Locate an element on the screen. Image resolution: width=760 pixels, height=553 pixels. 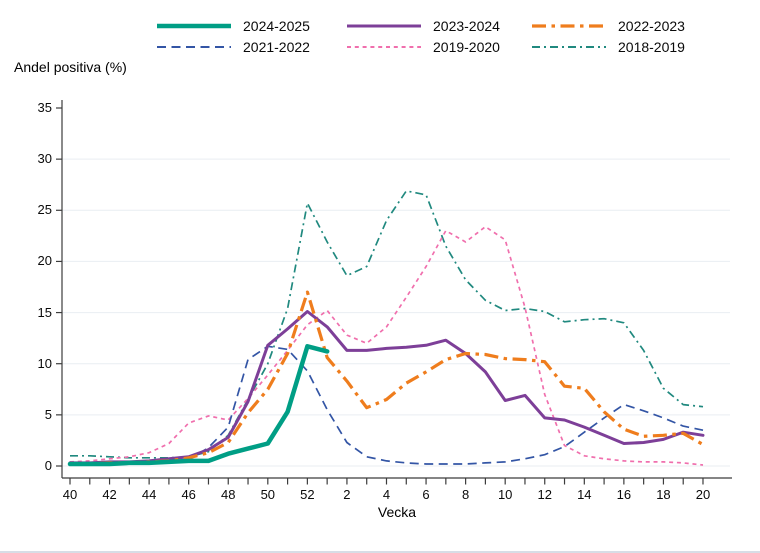
y-axis-title: Andel positiva (%) is located at coordinates (70, 67).